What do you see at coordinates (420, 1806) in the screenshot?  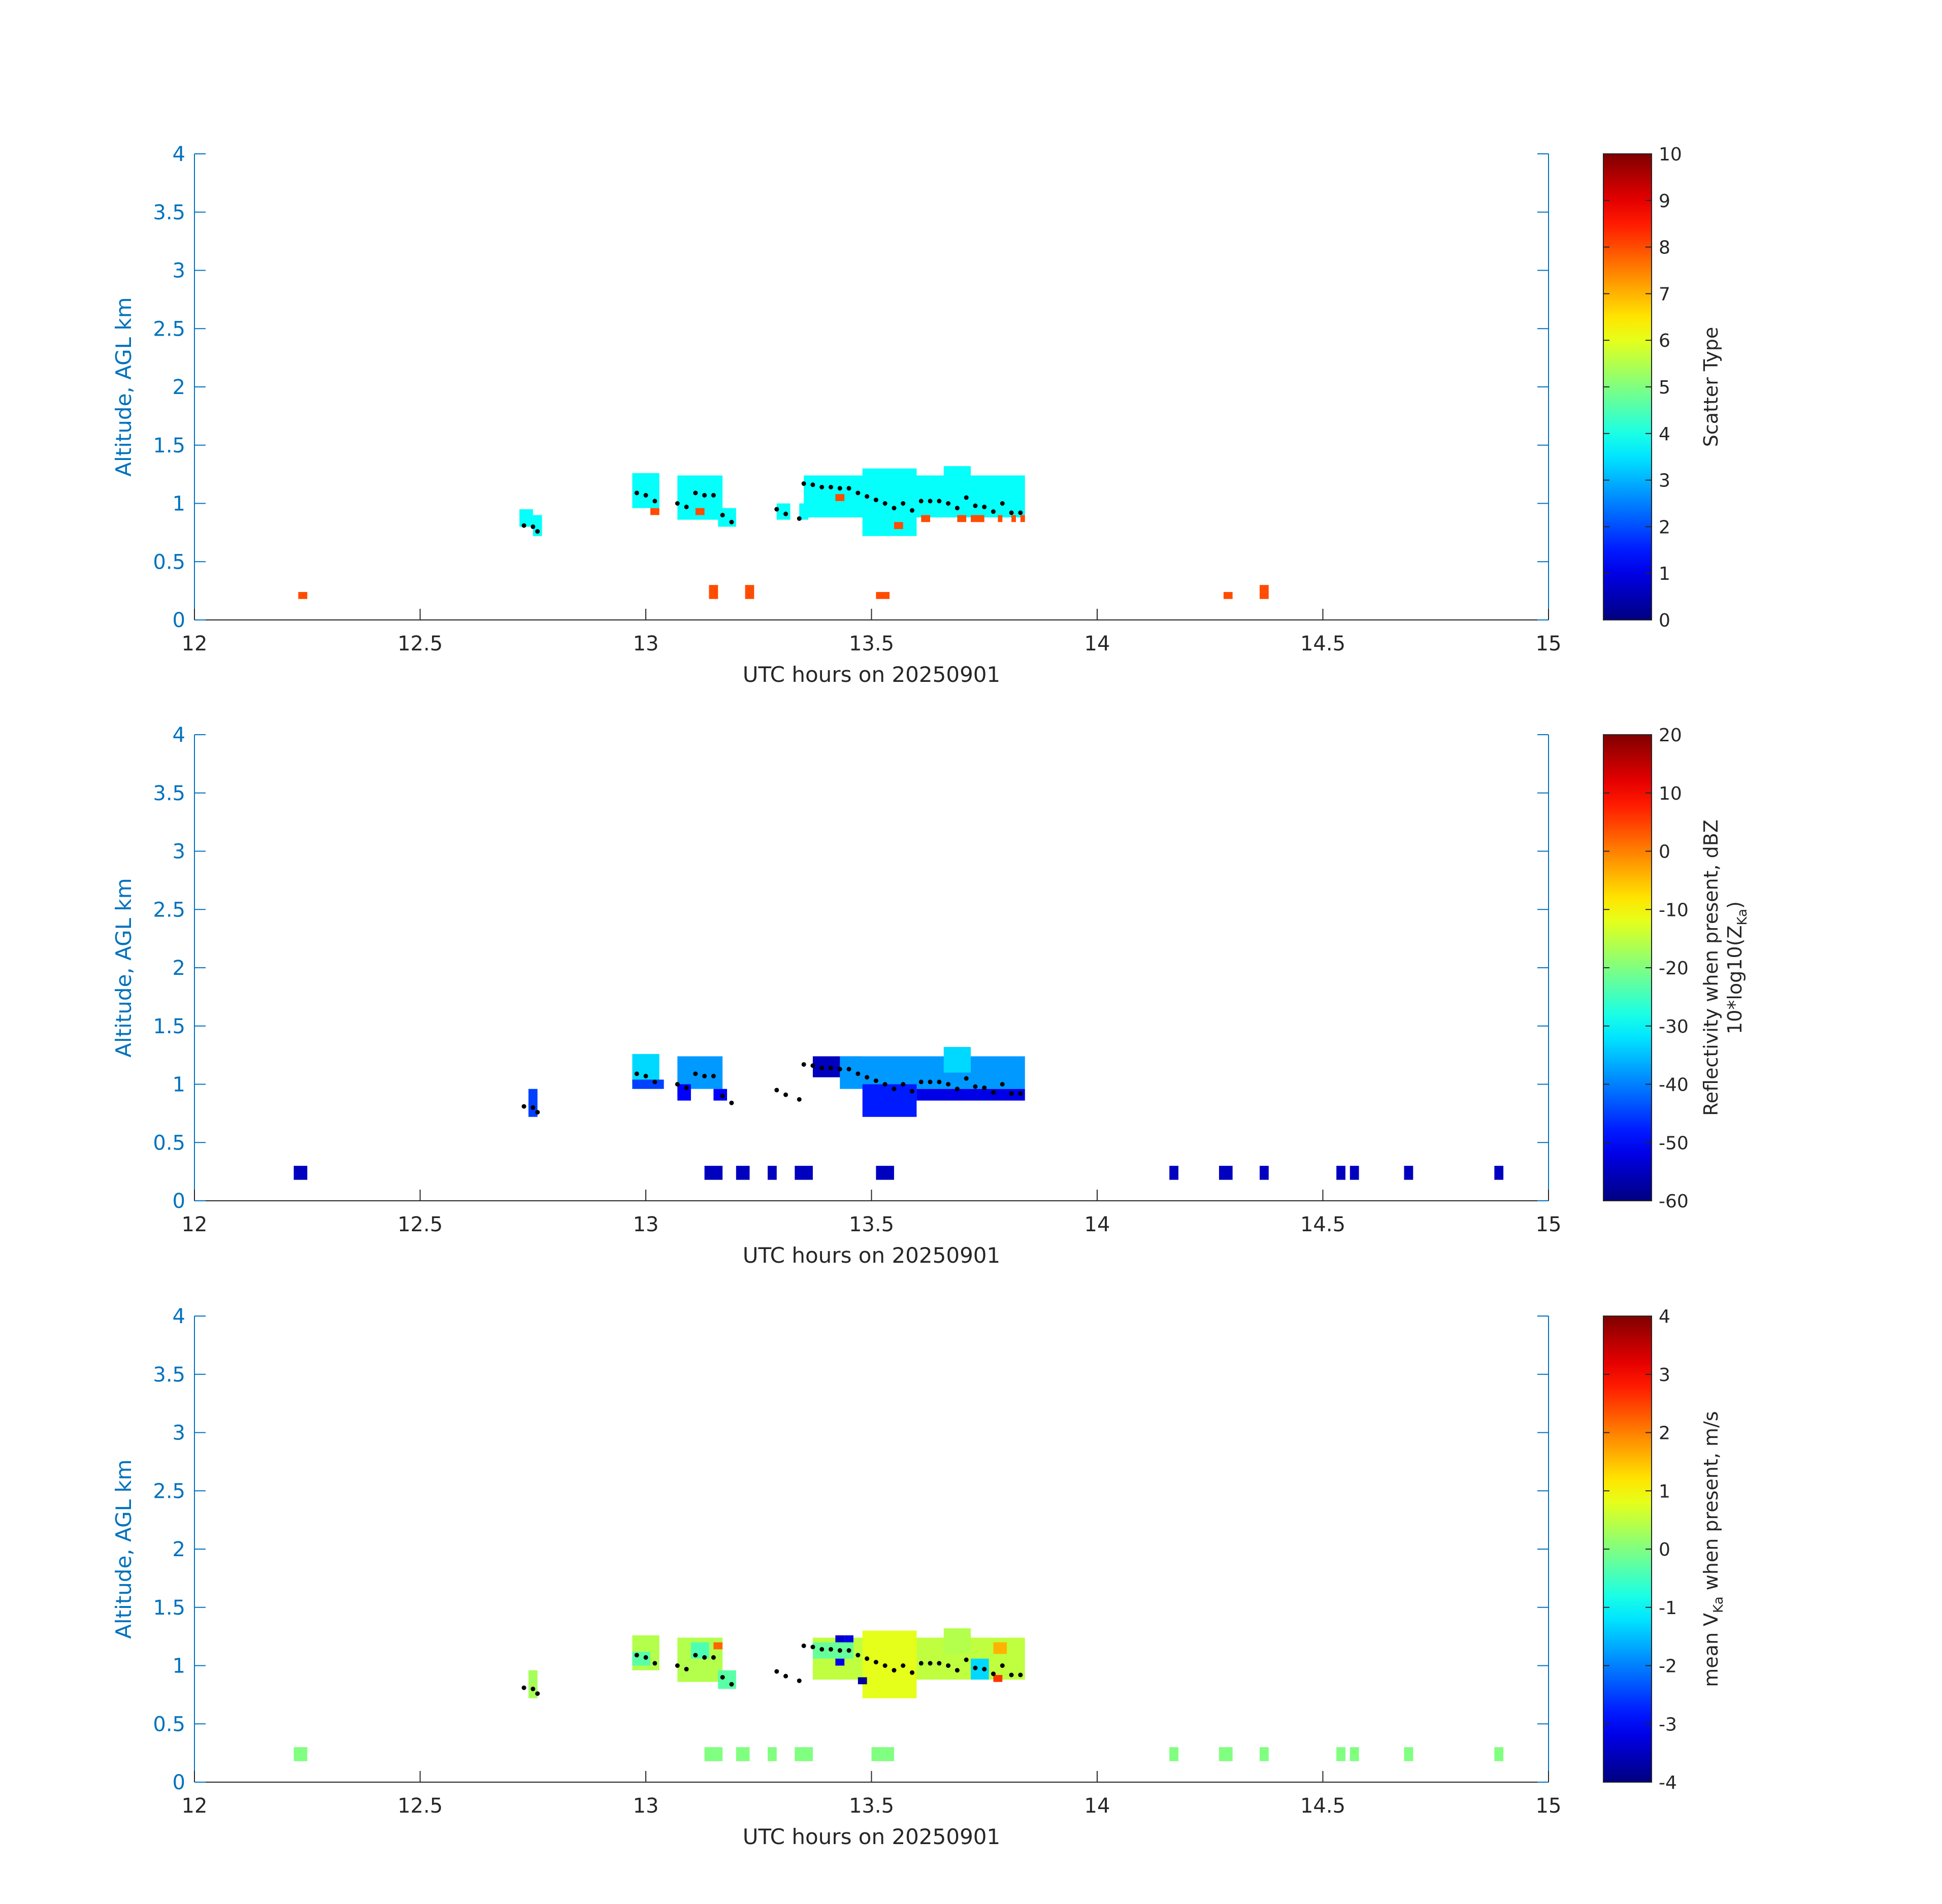 I see `x-tick-label: 12.5` at bounding box center [420, 1806].